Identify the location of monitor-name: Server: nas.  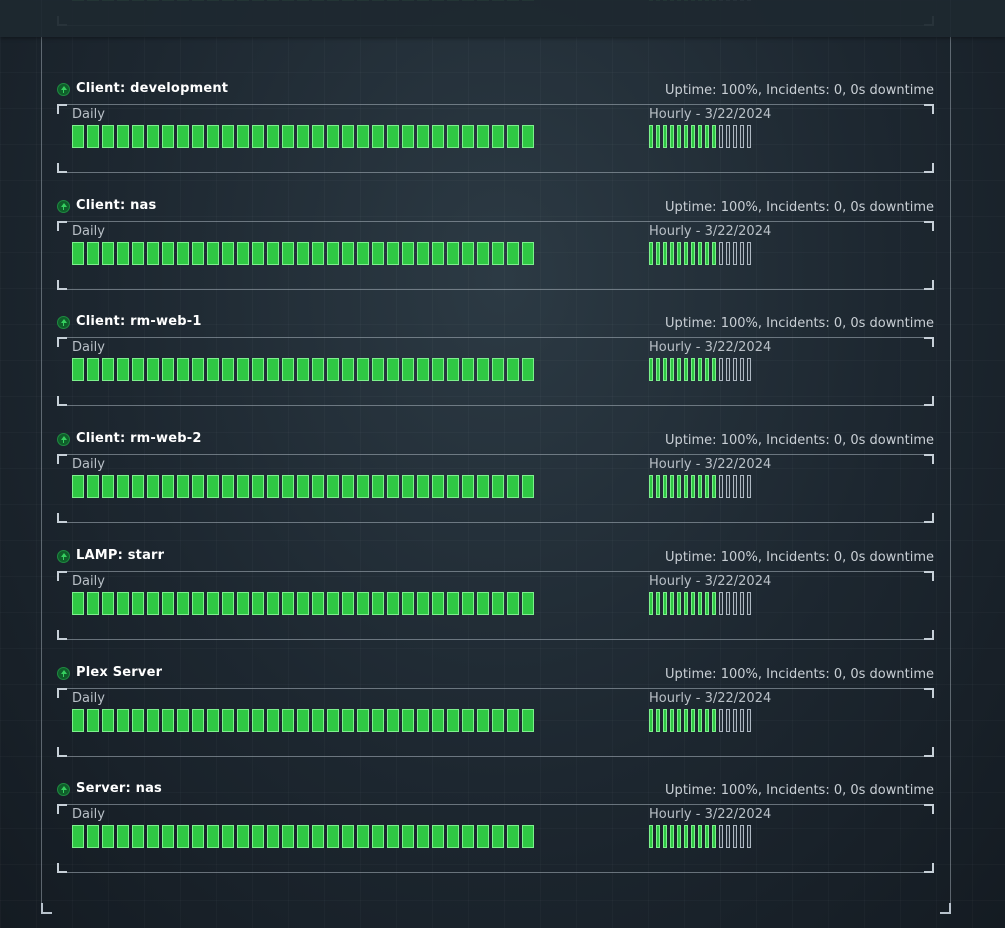
(119, 788).